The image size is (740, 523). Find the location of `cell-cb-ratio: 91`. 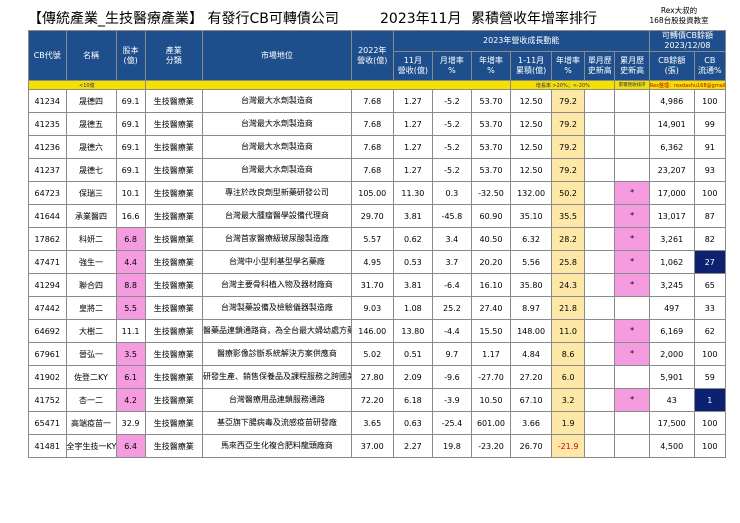

cell-cb-ratio: 91 is located at coordinates (710, 147).